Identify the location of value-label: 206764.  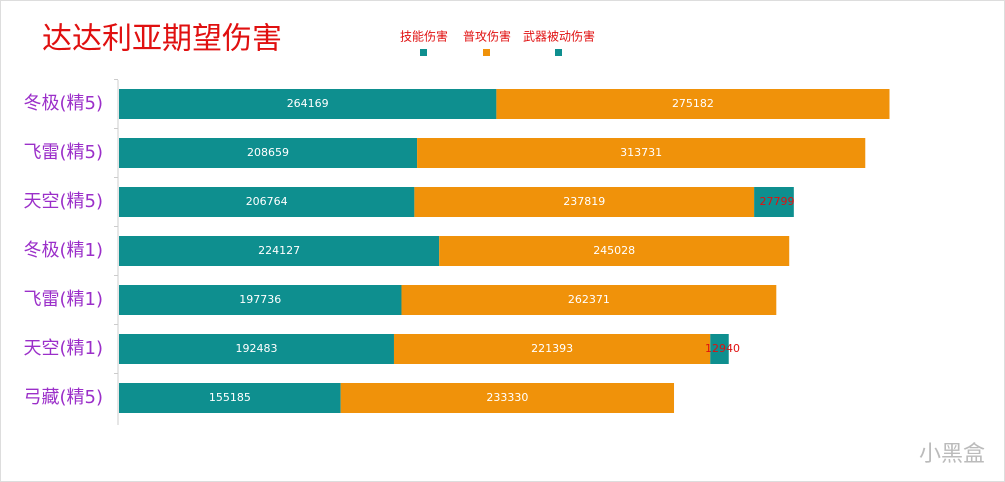
(267, 201).